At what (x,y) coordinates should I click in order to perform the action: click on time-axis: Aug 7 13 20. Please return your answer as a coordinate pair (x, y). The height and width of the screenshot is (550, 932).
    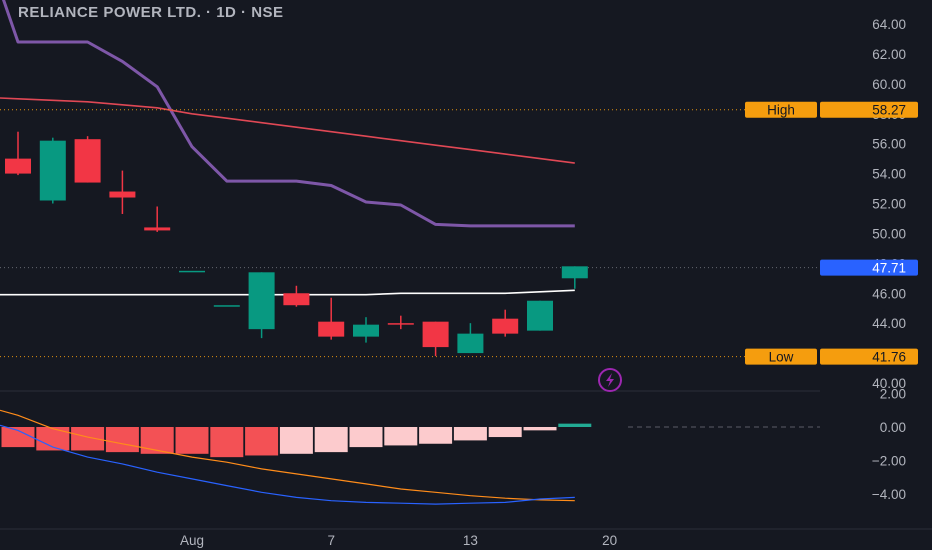
    Looking at the image, I should click on (466, 538).